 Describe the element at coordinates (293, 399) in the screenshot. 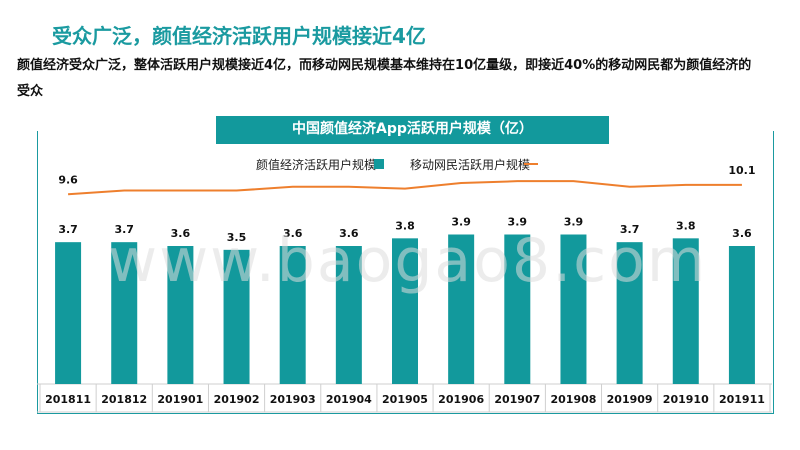

I see `x-tick-label: 201903` at that location.